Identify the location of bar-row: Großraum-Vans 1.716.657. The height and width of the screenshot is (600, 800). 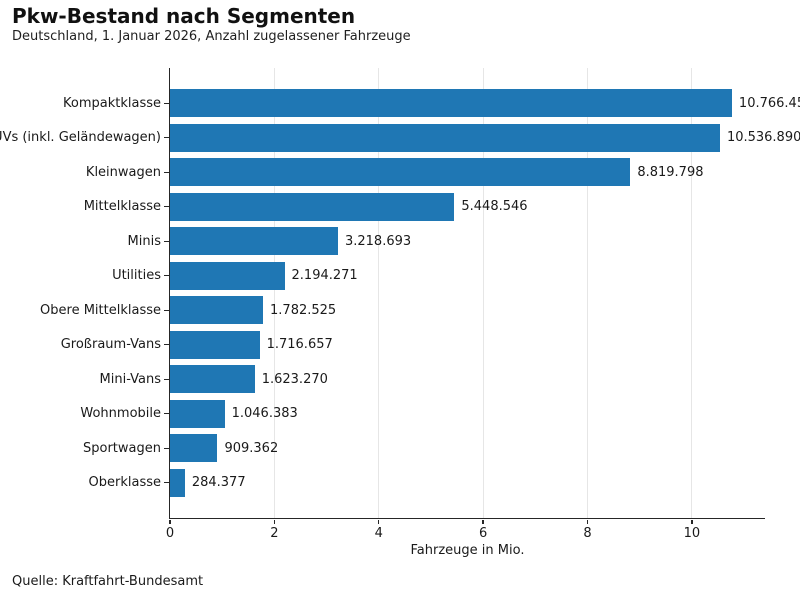
(413, 345).